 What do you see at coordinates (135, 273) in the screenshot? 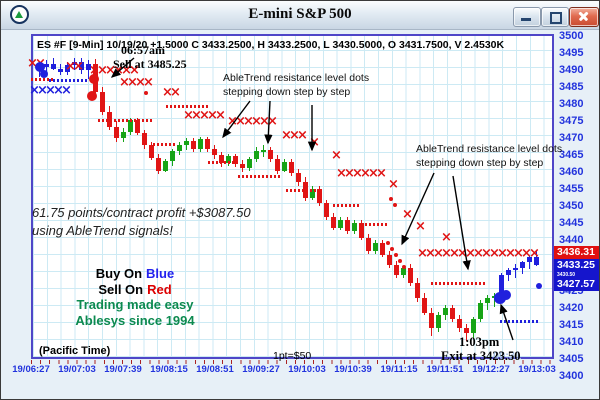
I see `buy-on-blue-line: Buy On Blue` at bounding box center [135, 273].